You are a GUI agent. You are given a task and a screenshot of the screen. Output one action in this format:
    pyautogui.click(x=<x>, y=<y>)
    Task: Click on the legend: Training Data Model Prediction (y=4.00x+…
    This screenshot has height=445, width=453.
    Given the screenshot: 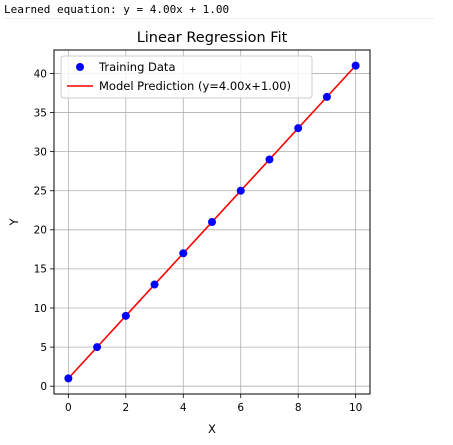 What is the action you would take?
    pyautogui.click(x=186, y=77)
    